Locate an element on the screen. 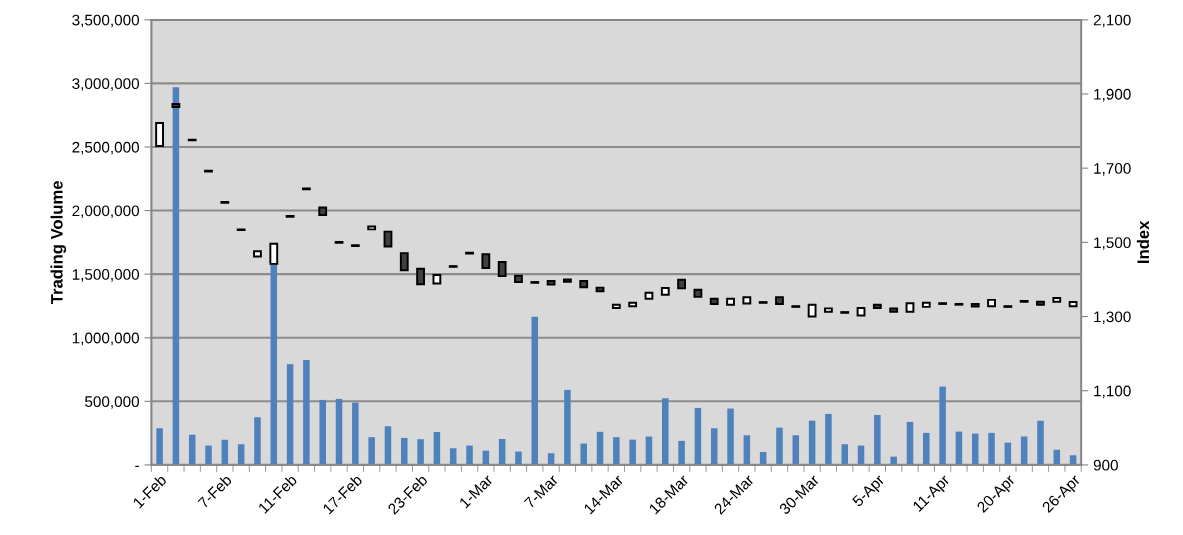  y2-axis-title: Index is located at coordinates (1143, 241).